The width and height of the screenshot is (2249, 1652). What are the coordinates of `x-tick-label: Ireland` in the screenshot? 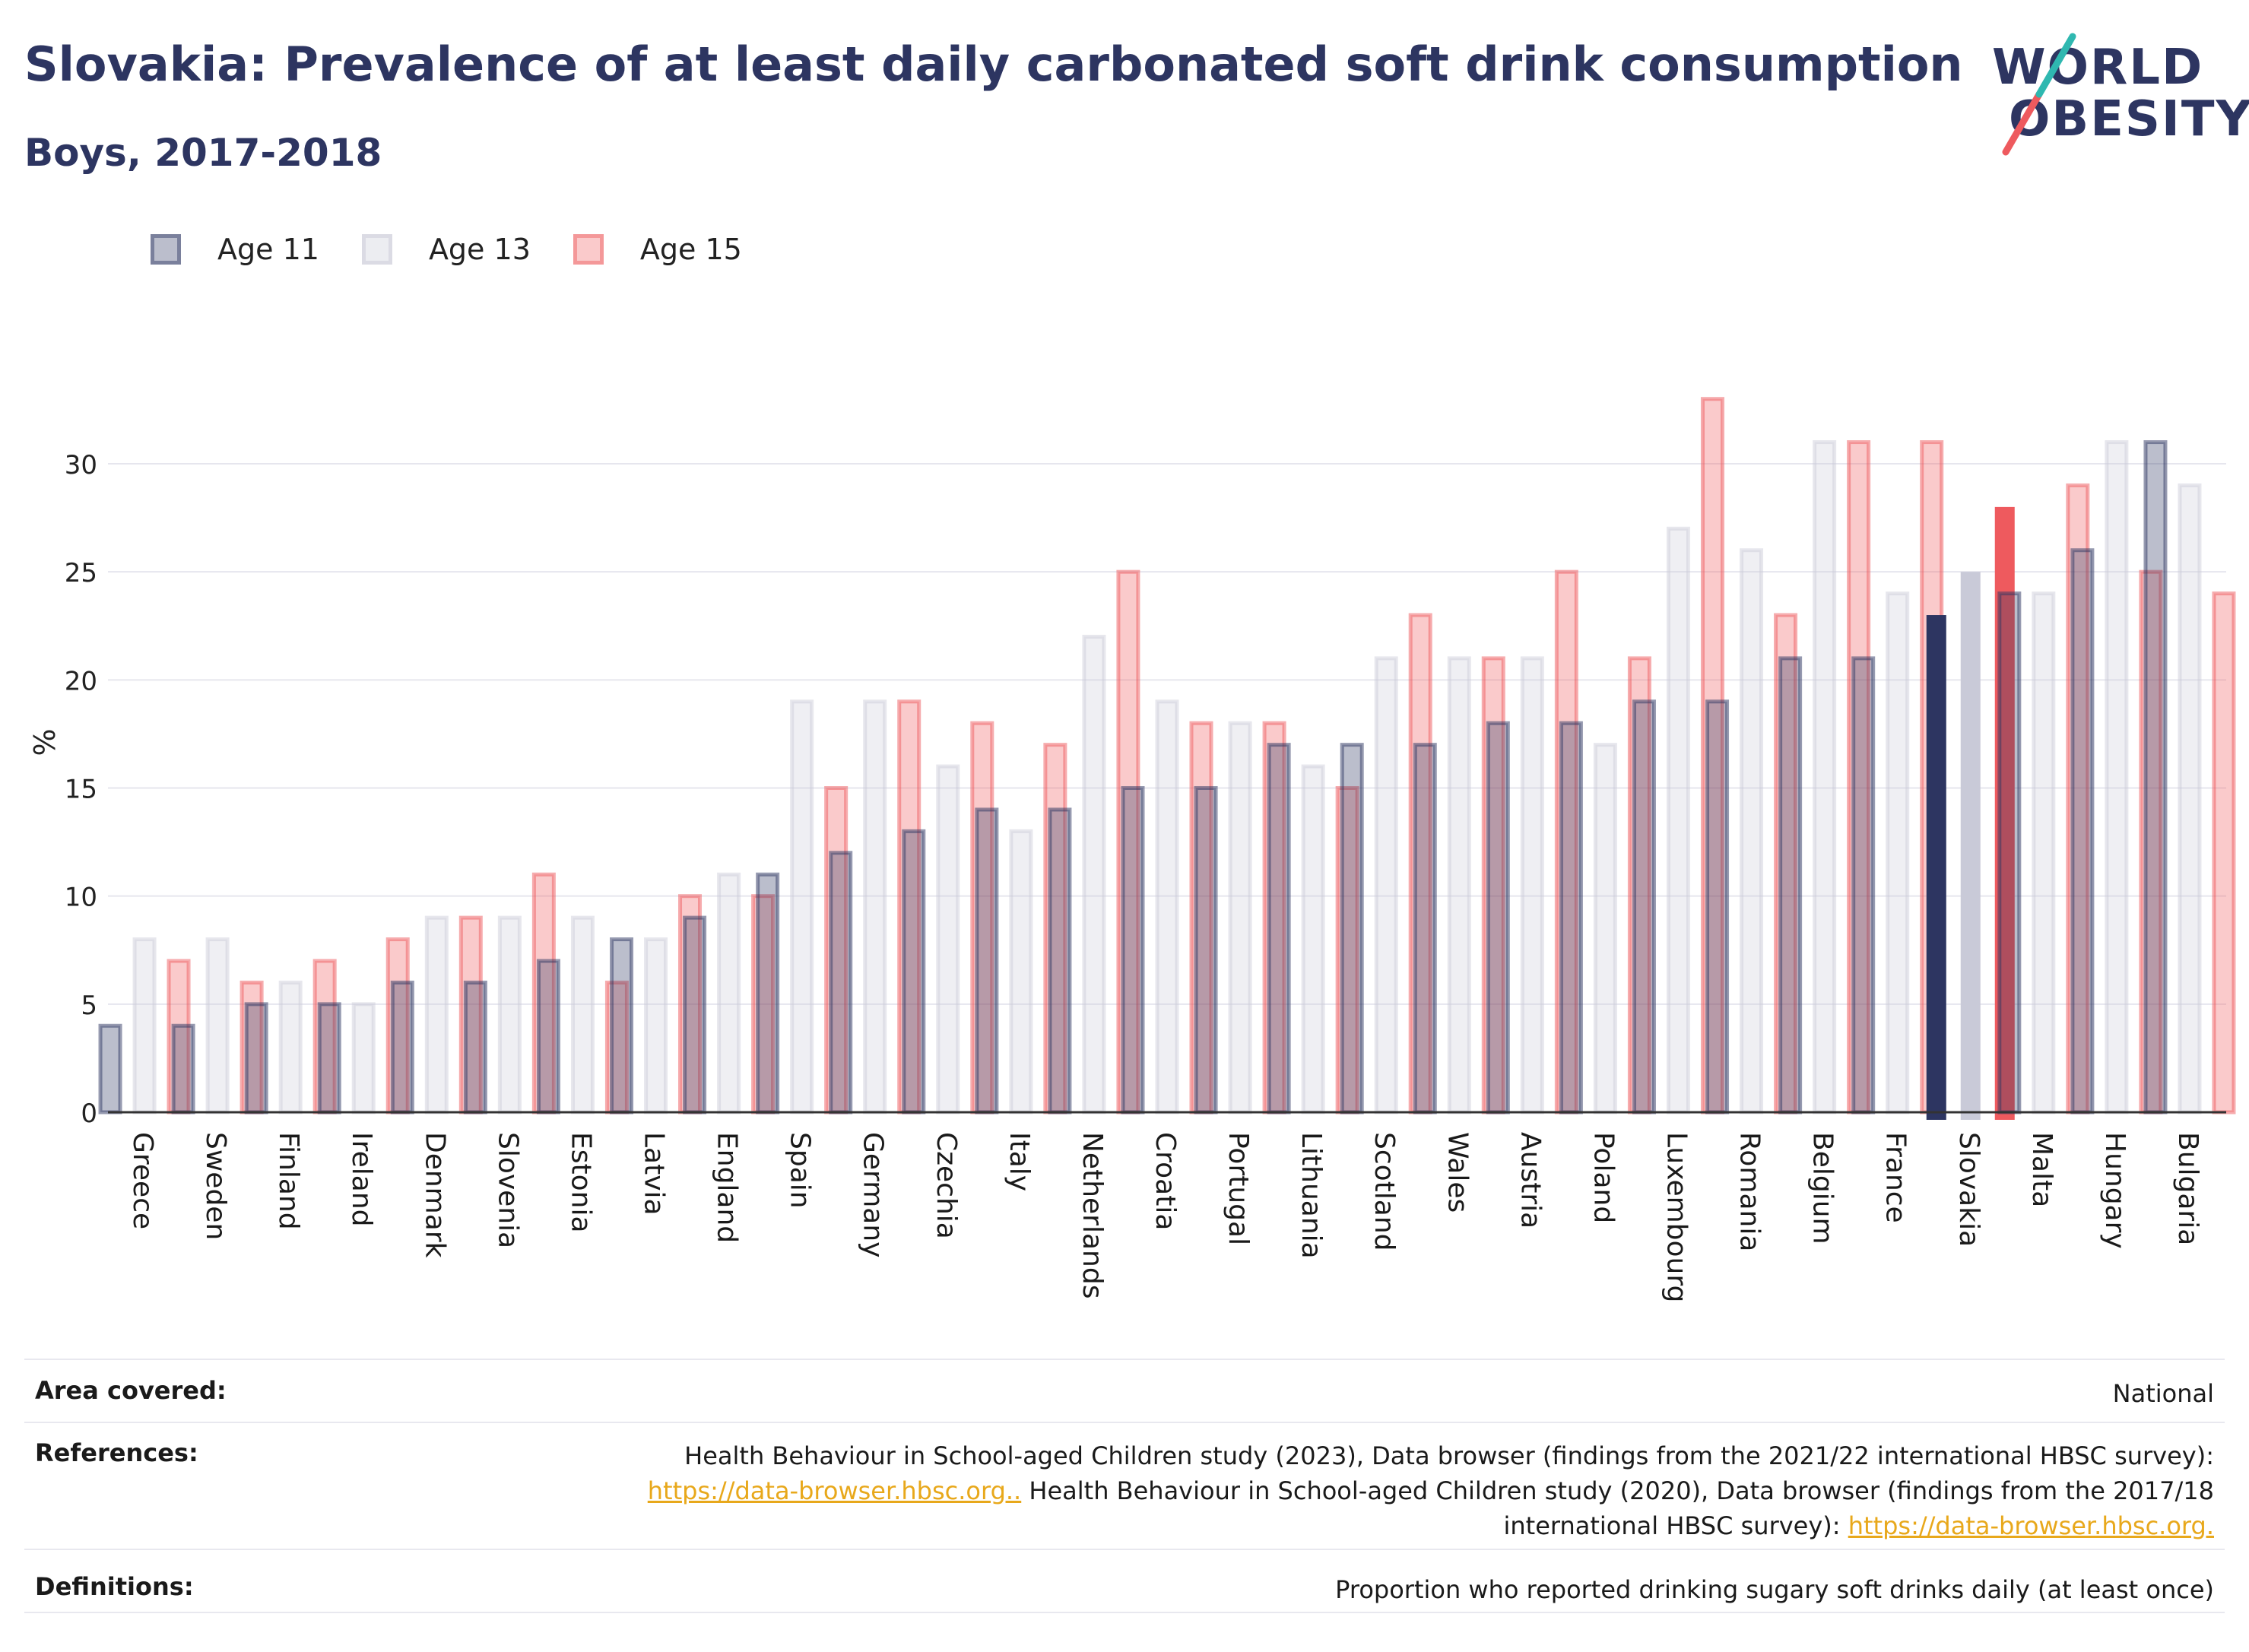 It's located at (361, 1179).